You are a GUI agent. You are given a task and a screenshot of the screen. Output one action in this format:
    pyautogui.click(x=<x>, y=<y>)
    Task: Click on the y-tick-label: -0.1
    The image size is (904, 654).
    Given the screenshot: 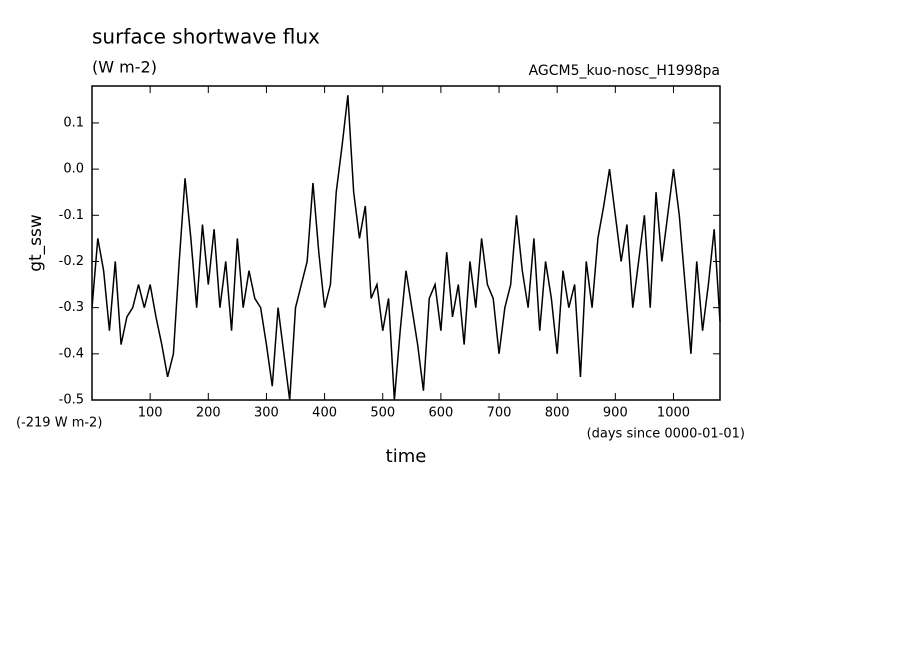 What is the action you would take?
    pyautogui.click(x=71, y=215)
    